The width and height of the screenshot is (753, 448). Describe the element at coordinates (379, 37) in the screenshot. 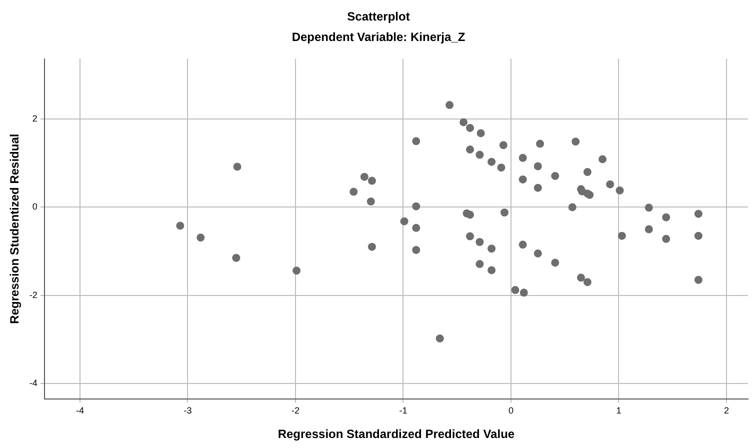

I see `chart-subtitle: Dependent Variable: Kinerja_Z` at that location.